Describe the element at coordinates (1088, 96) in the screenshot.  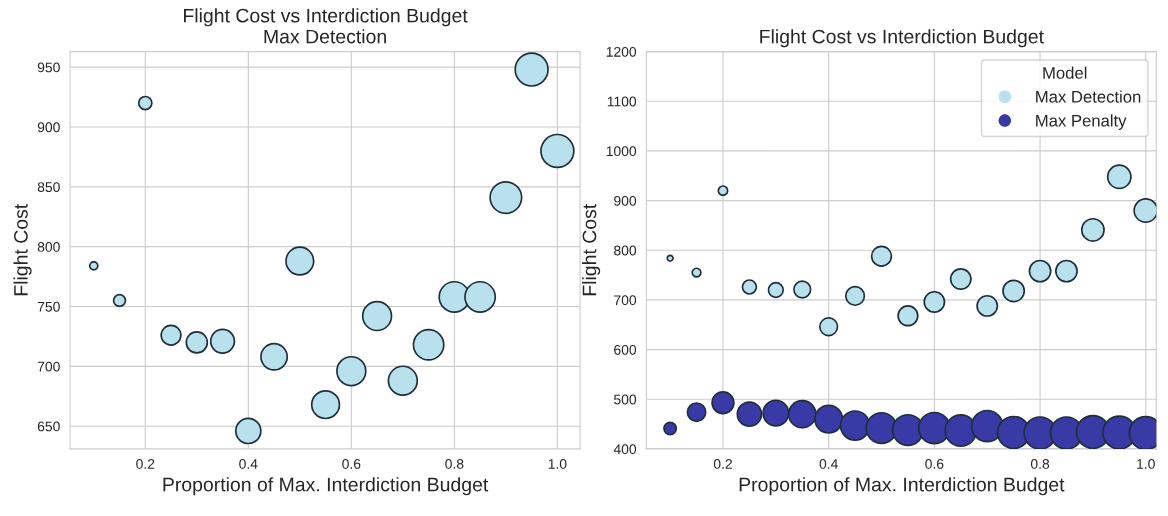
I see `legend-label: Max Detection` at that location.